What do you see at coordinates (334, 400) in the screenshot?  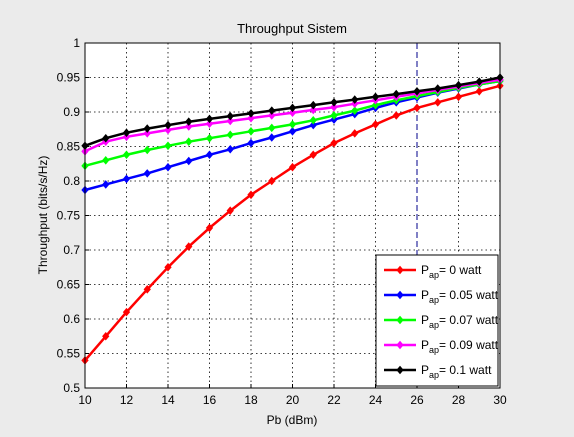 I see `x-tick-label: 22` at bounding box center [334, 400].